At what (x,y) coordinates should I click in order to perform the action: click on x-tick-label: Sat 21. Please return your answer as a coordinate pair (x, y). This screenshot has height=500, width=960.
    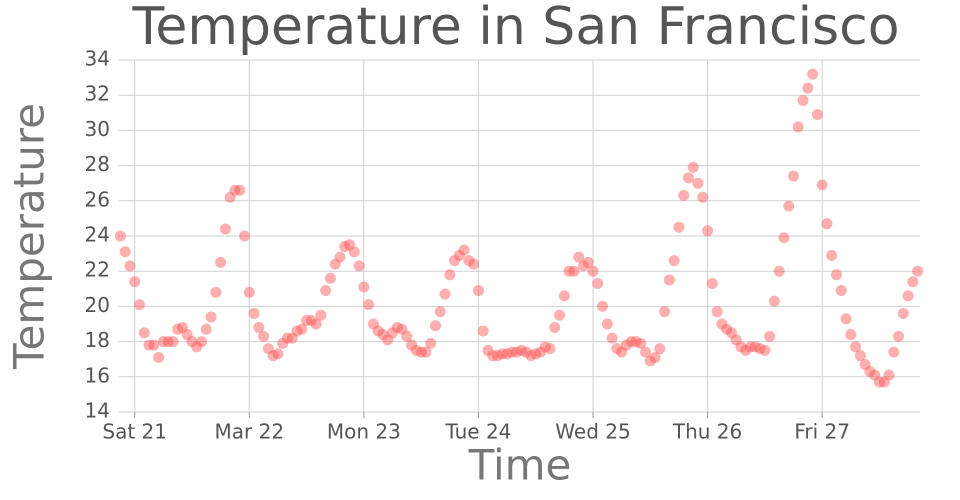
    Looking at the image, I should click on (134, 432).